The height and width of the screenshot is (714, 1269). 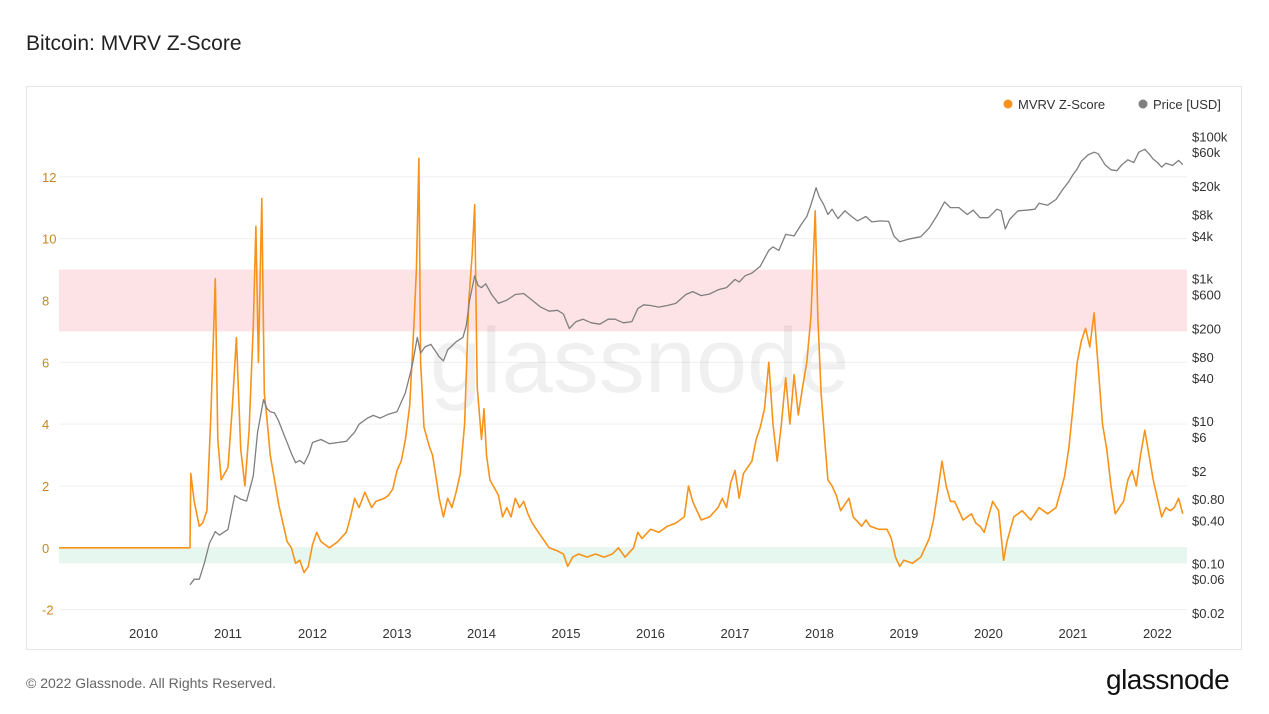 What do you see at coordinates (134, 43) in the screenshot?
I see `page-title: Bitcoin: MVRV Z-Score` at bounding box center [134, 43].